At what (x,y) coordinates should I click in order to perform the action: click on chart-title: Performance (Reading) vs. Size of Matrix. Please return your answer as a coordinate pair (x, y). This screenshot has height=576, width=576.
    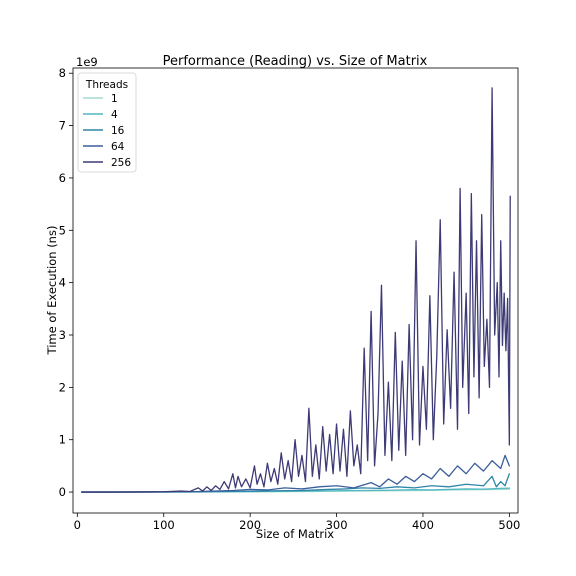
    Looking at the image, I should click on (295, 61).